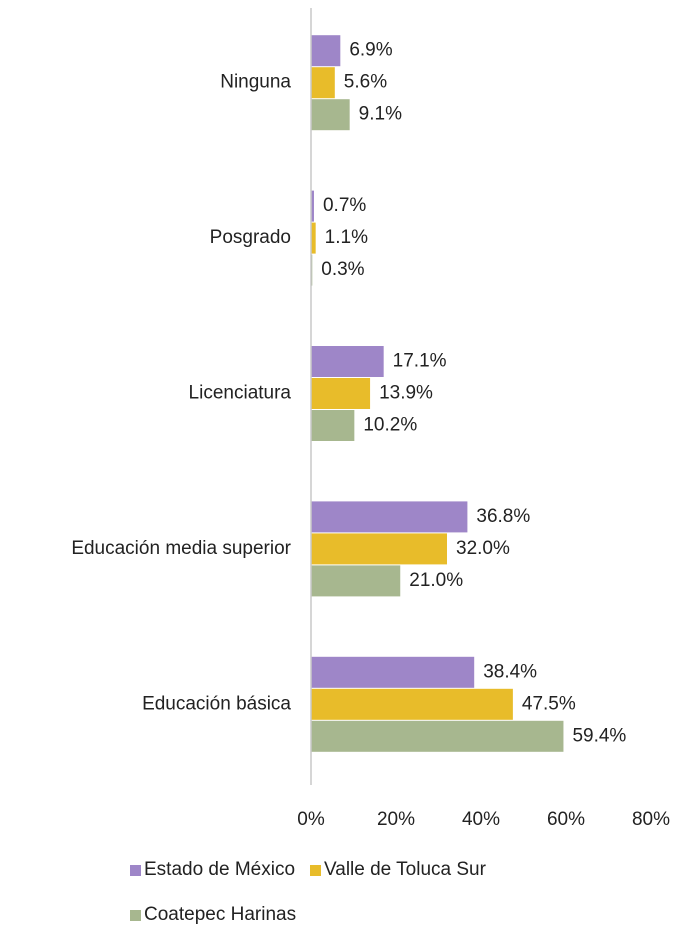 This screenshot has width=692, height=930. I want to click on legend-label: Valle de Toluca Sur, so click(405, 869).